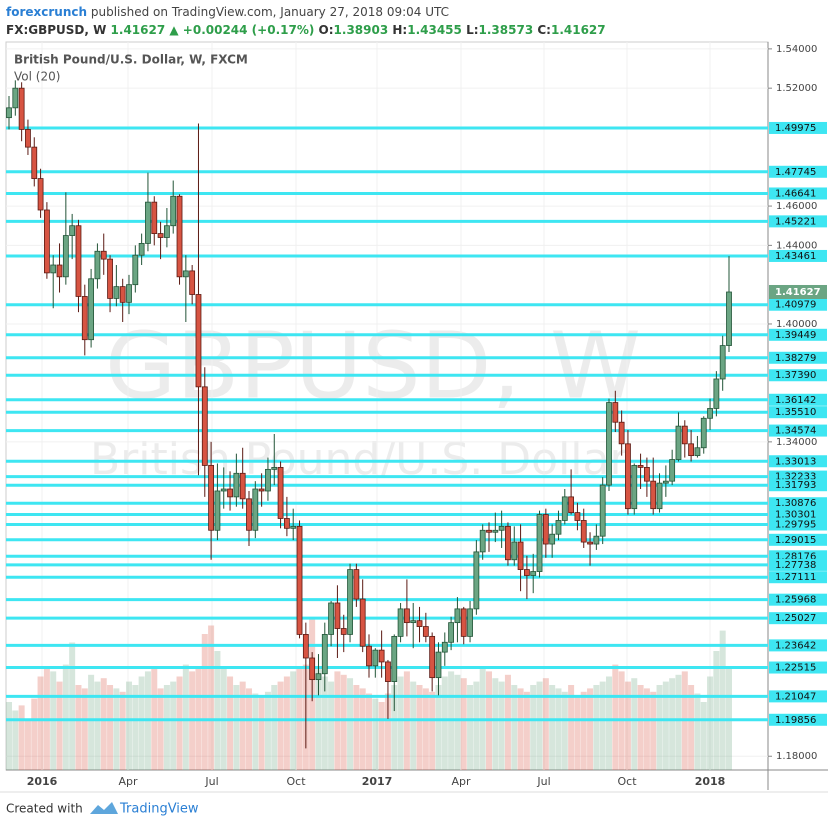 The image size is (828, 827). I want to click on x-tick-label: 2016, so click(42, 781).